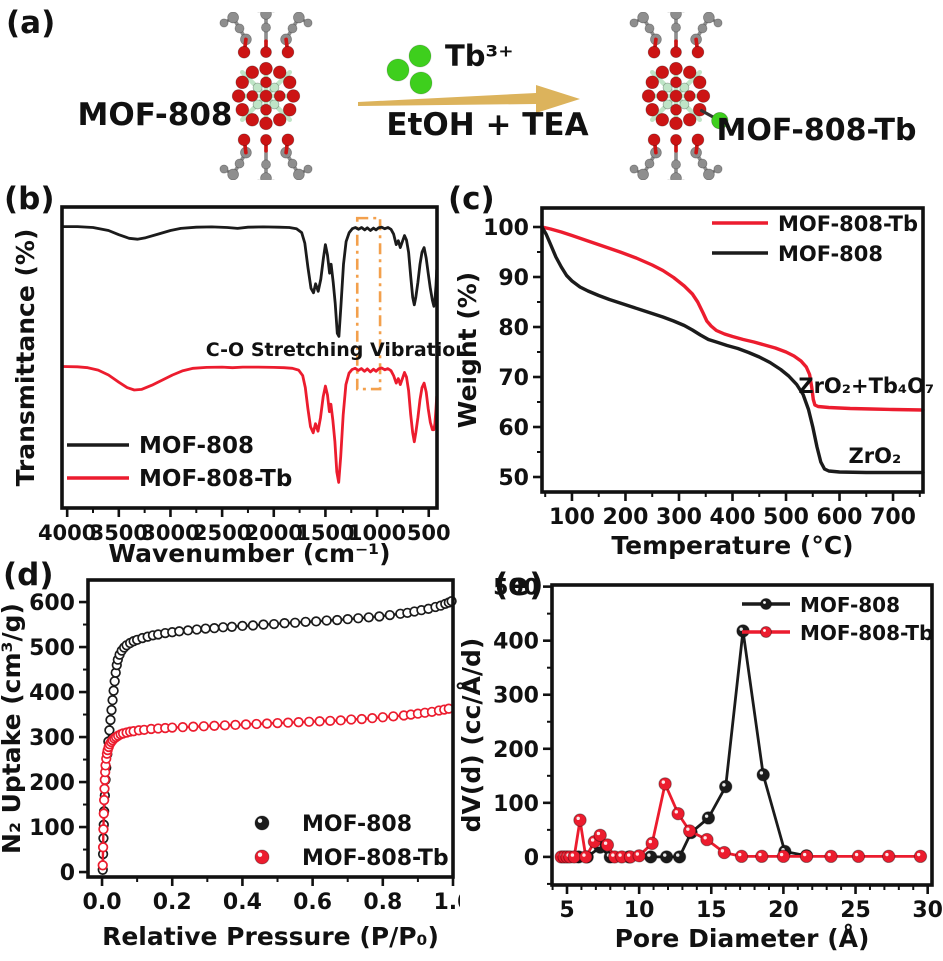 The image size is (943, 961). What do you see at coordinates (28, 575) in the screenshot?
I see `panel-d-label: (d)` at bounding box center [28, 575].